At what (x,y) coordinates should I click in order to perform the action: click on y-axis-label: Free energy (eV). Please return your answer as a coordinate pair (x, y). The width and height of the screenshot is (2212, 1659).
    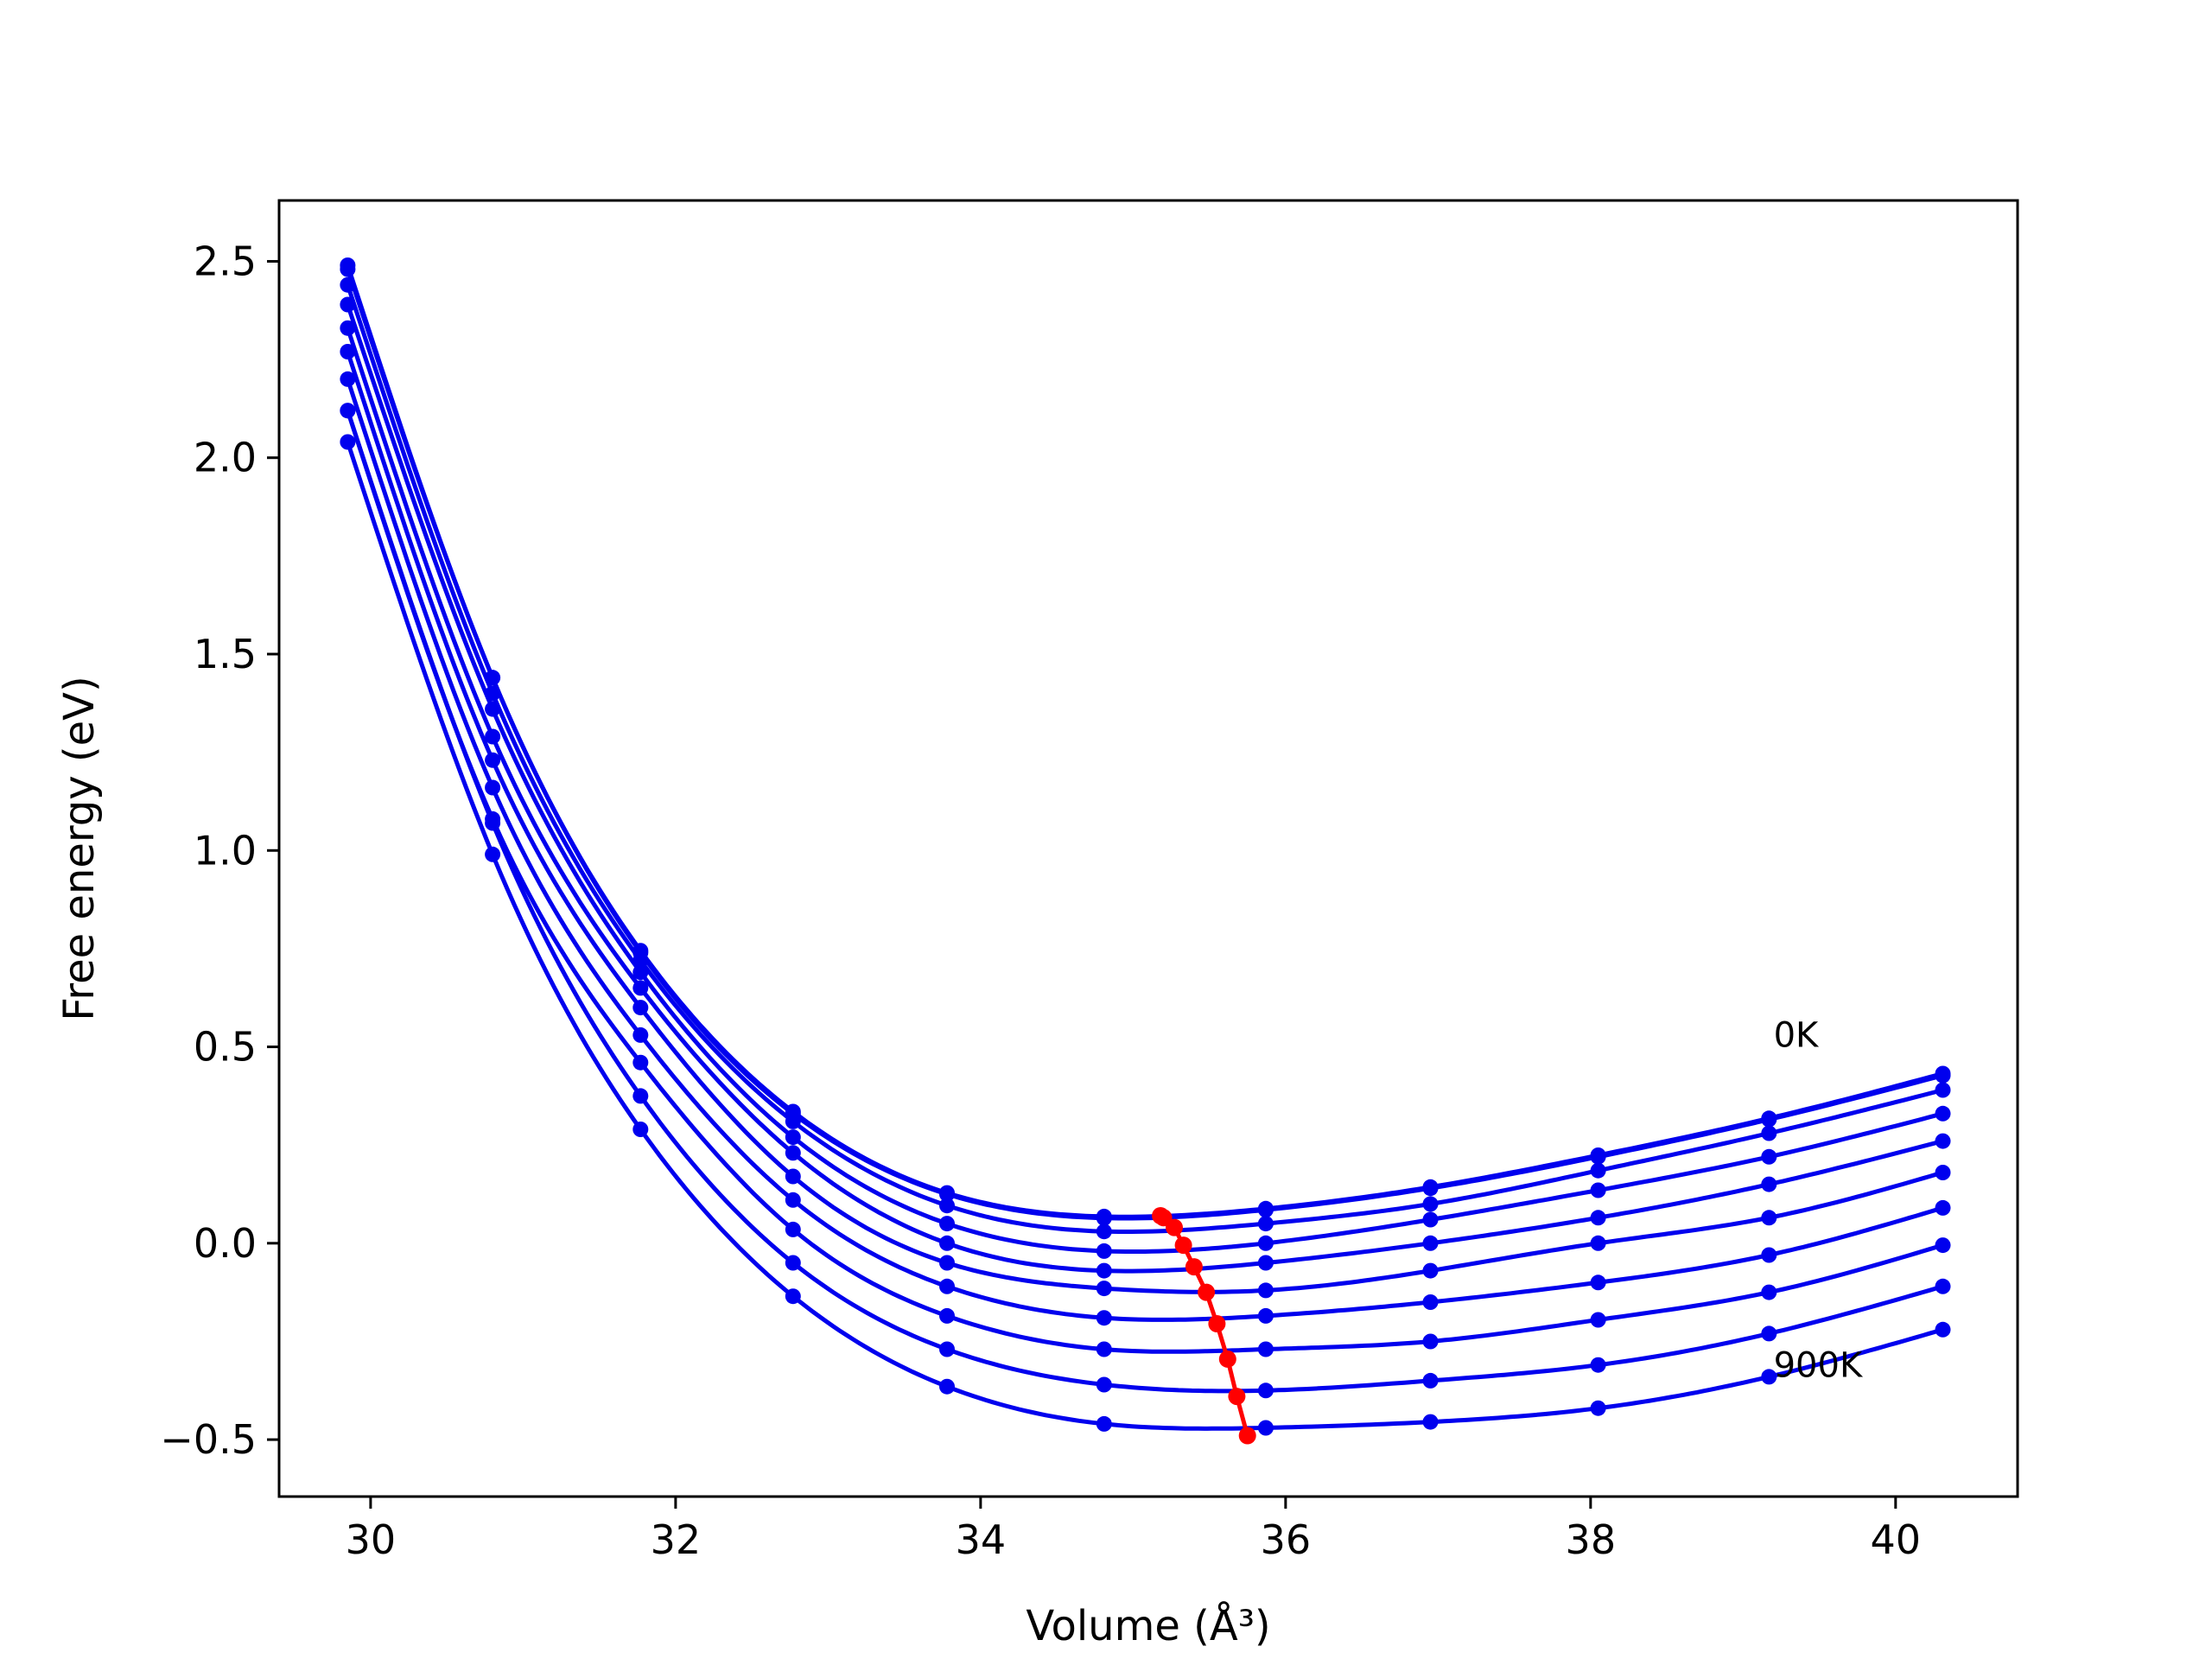
    Looking at the image, I should click on (79, 848).